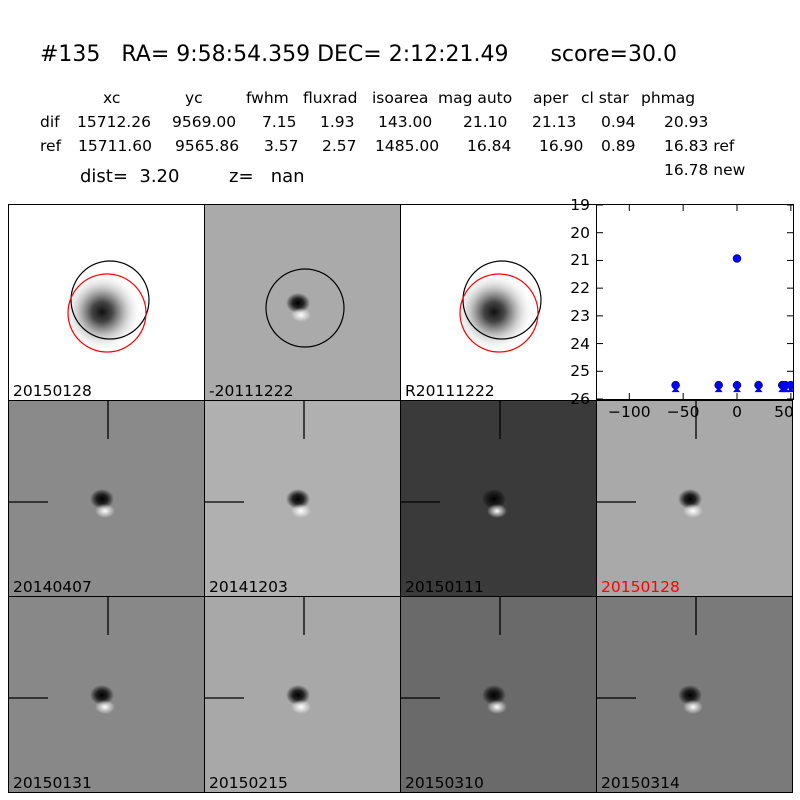  Describe the element at coordinates (561, 146) in the screenshot. I see `ref-aper: 16.90` at that location.